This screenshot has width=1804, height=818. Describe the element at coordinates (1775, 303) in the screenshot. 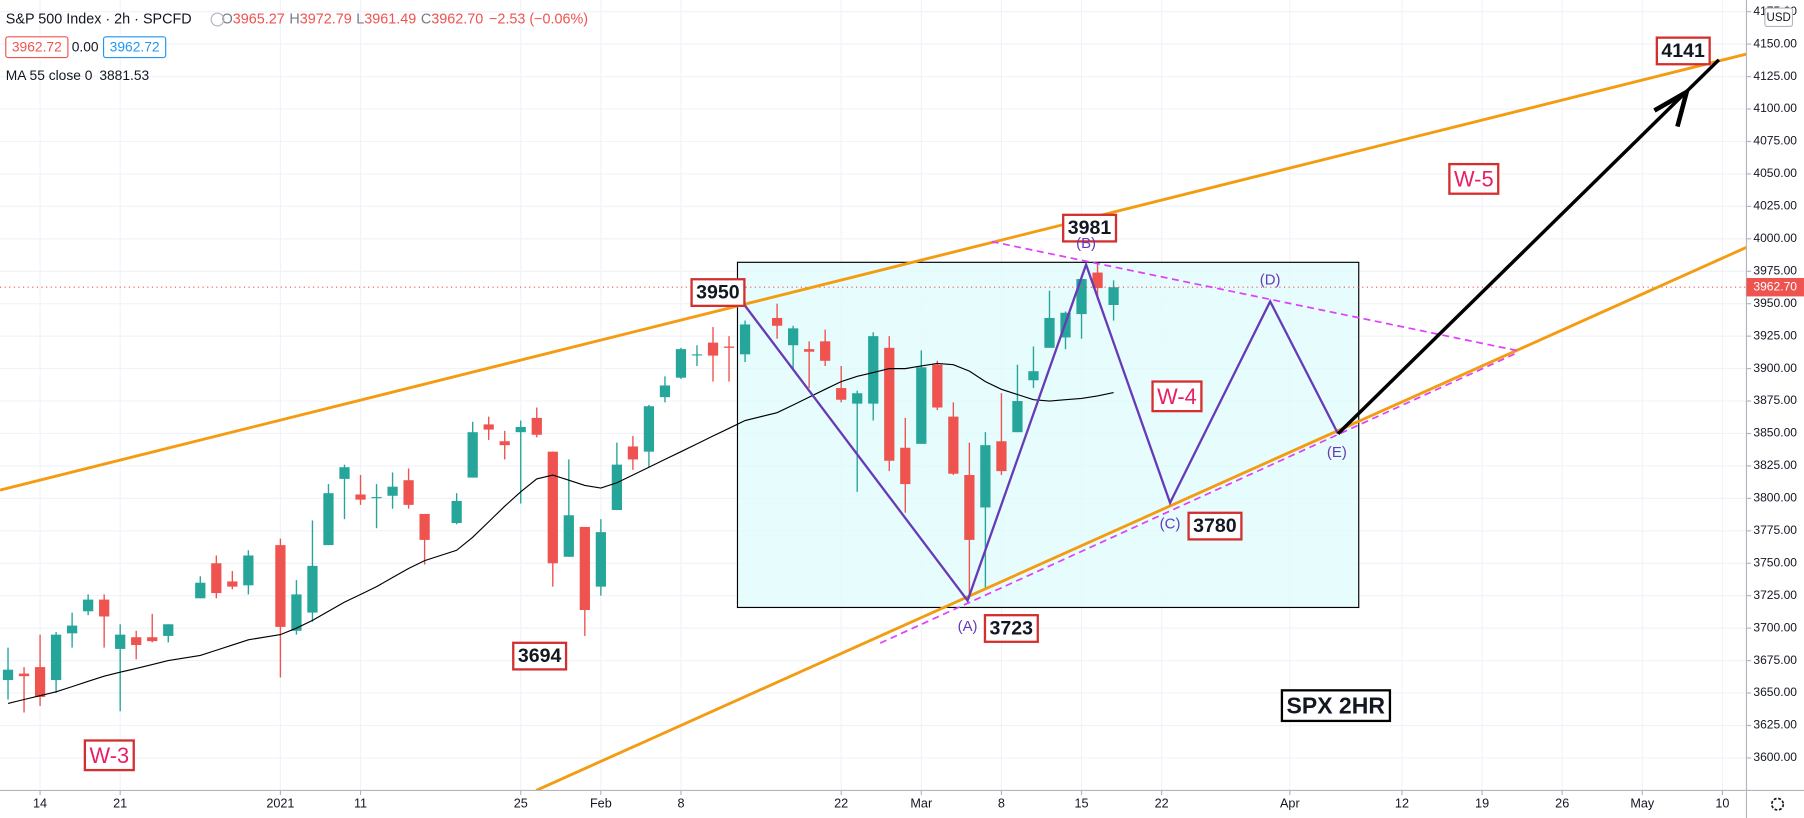

I see `y-tick-label: 3950.00` at that location.